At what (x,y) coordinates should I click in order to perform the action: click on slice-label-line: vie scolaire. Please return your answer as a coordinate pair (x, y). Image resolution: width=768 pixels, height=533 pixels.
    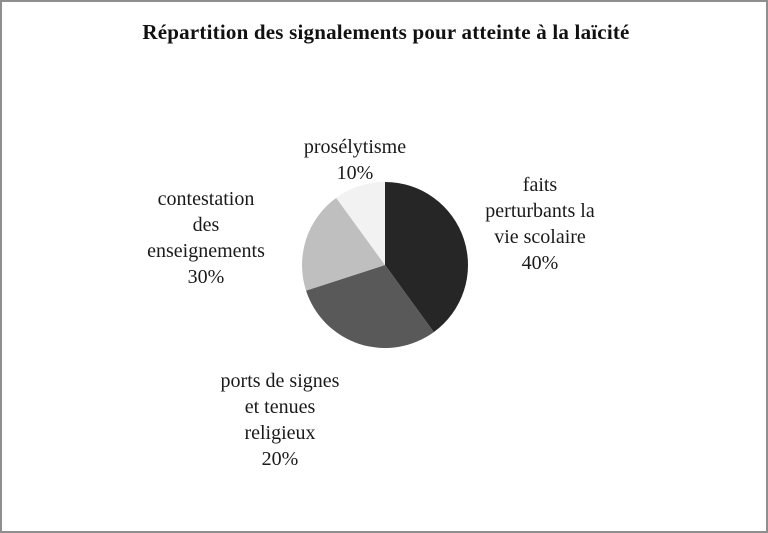
    Looking at the image, I should click on (540, 237).